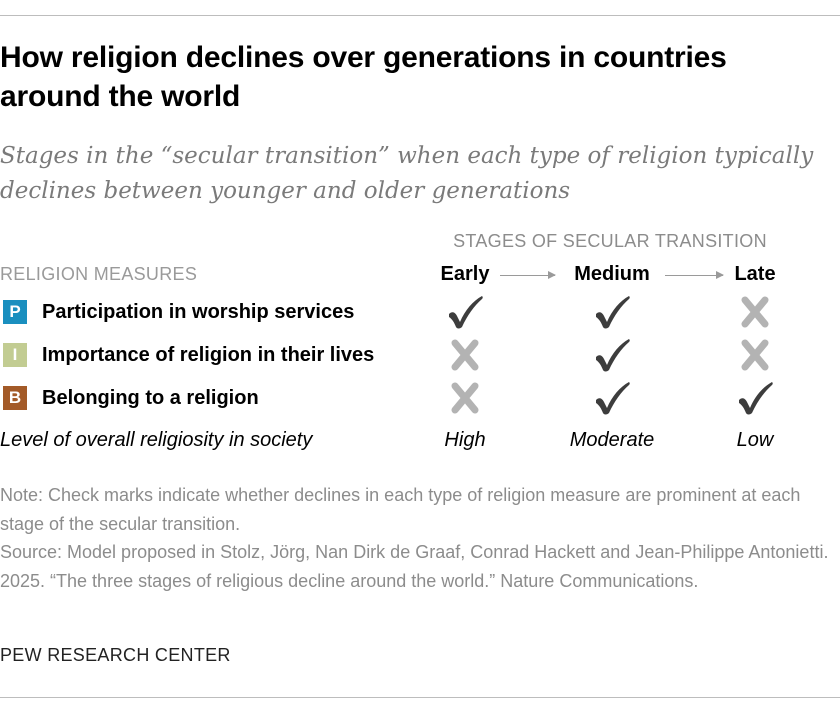  Describe the element at coordinates (150, 398) in the screenshot. I see `measure-label: Belonging to a religion` at that location.